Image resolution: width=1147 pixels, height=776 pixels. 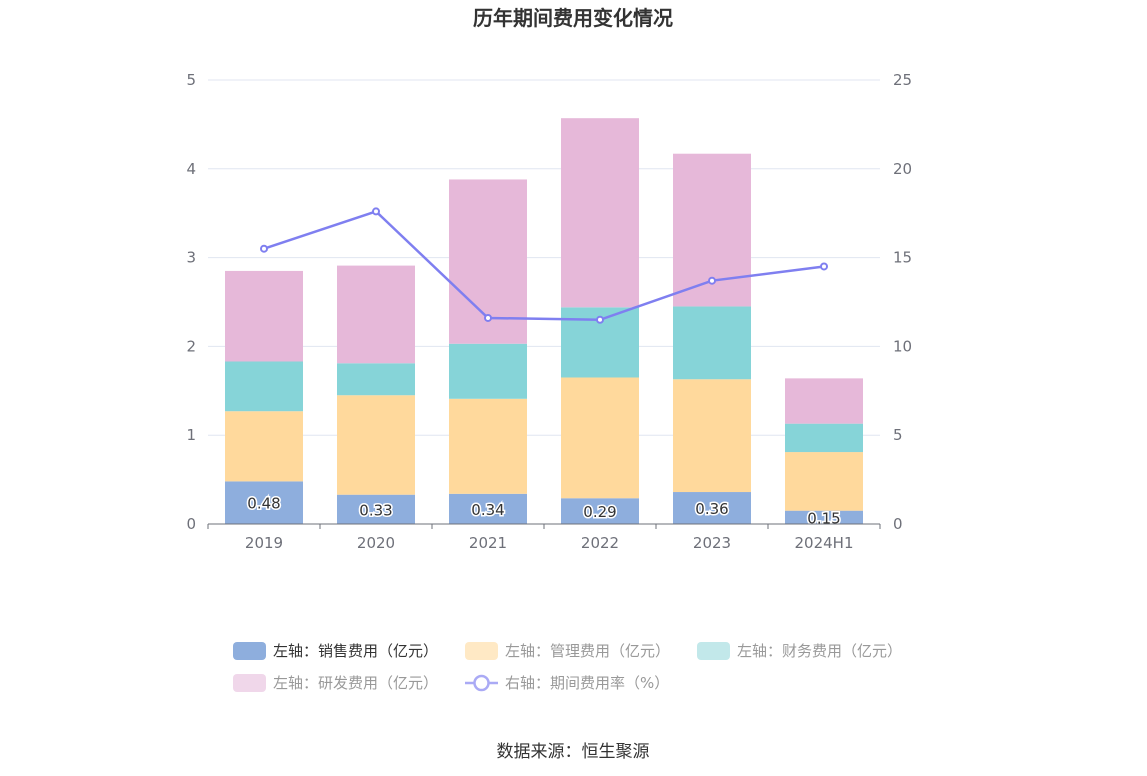 What do you see at coordinates (573, 18) in the screenshot?
I see `chart-title: 历年期间费用变化情况` at bounding box center [573, 18].